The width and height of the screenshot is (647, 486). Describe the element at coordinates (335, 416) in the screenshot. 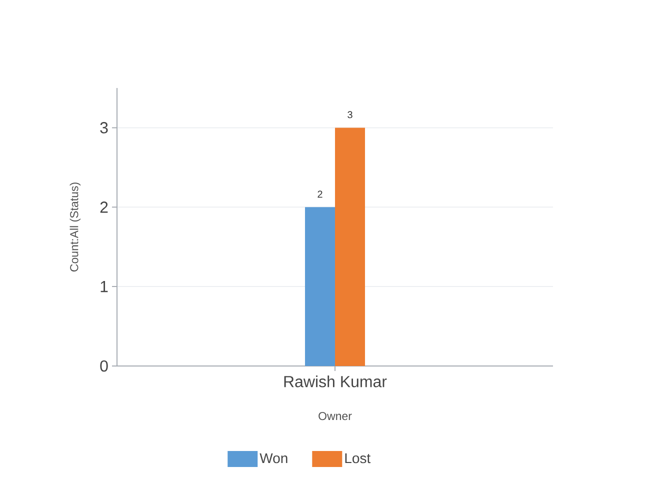

I see `x-axis-title: Owner` at that location.